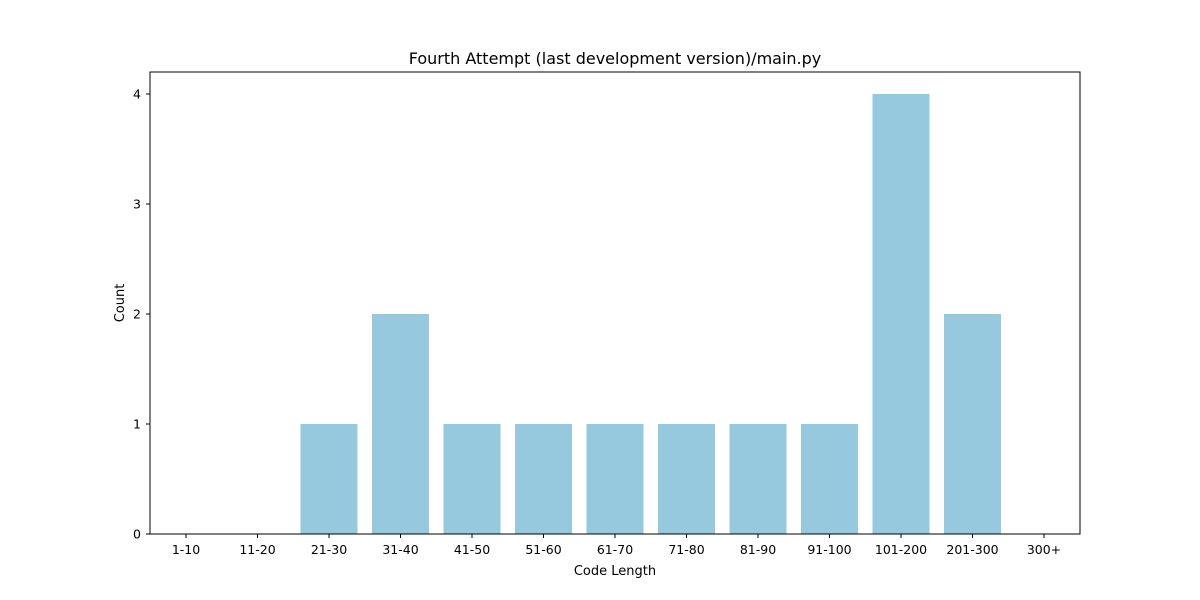  Describe the element at coordinates (758, 549) in the screenshot. I see `x-tick-label-81-90: 81-90` at that location.